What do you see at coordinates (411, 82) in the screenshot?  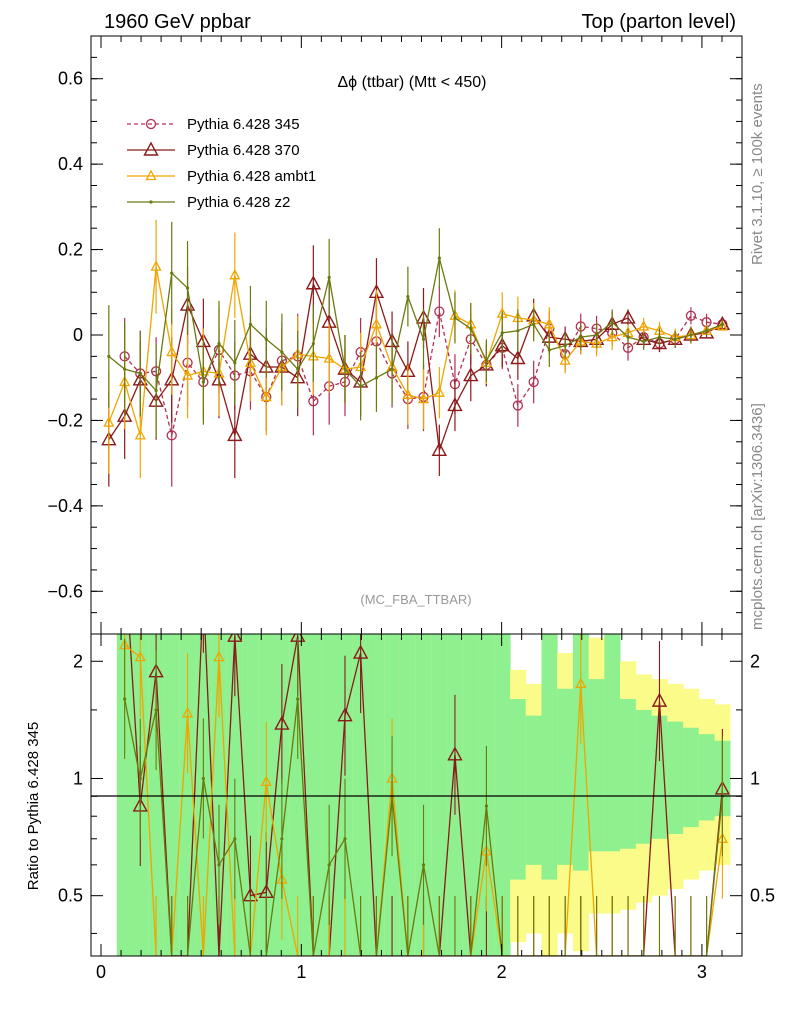 I see `plot-title: Δϕ (ttbar) (Mtt < 450)` at bounding box center [411, 82].